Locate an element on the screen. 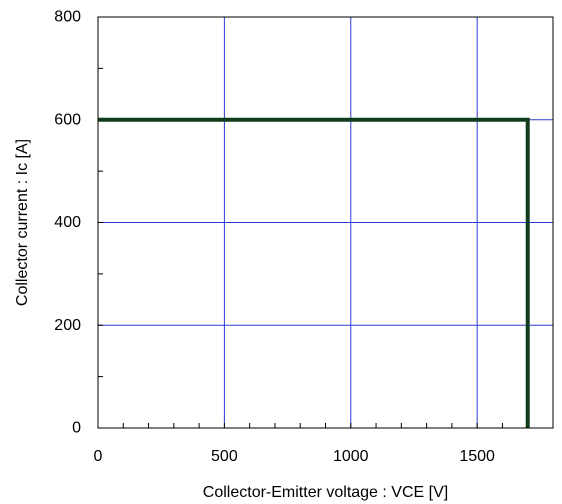 This screenshot has height=504, width=562. x-tick-label: 1000 is located at coordinates (351, 456).